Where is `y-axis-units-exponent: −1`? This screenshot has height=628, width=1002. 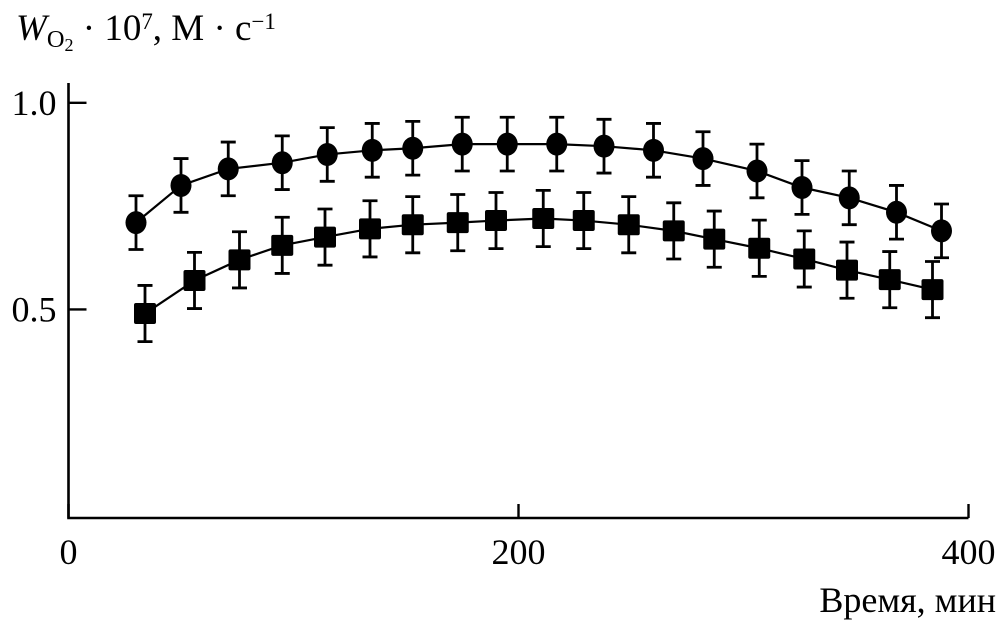 y-axis-units-exponent: −1 is located at coordinates (263, 21).